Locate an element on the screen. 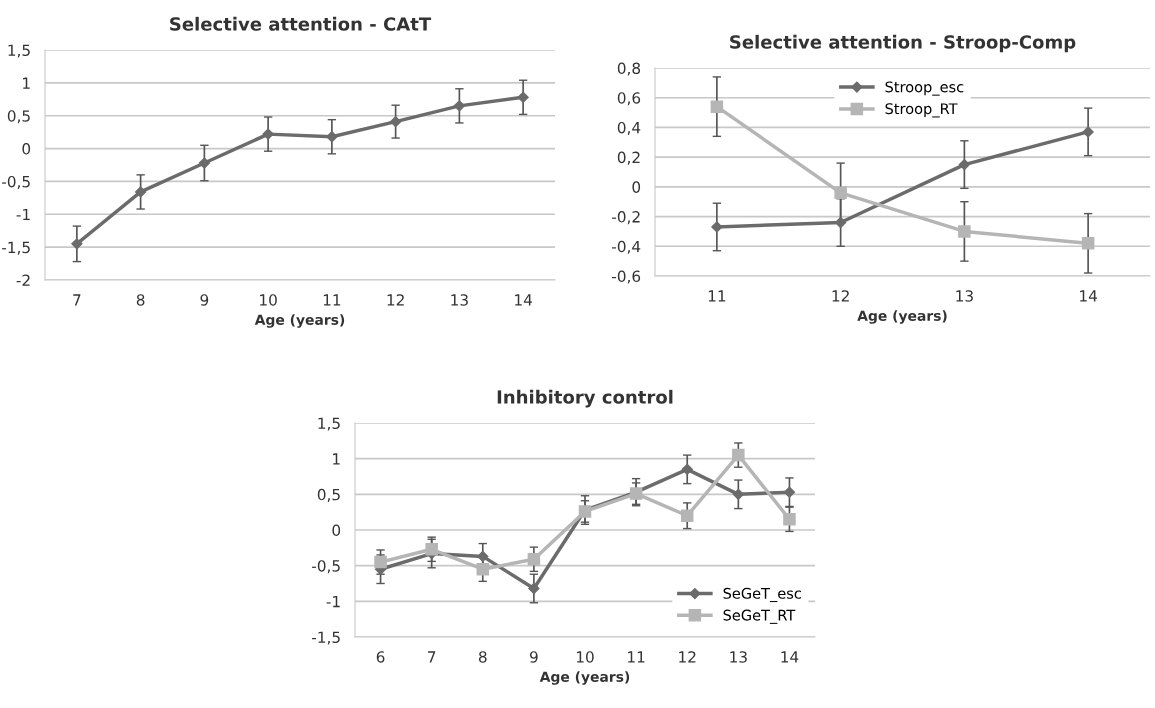 This screenshot has height=708, width=1155. y-tick-label: 0,4 is located at coordinates (629, 128).